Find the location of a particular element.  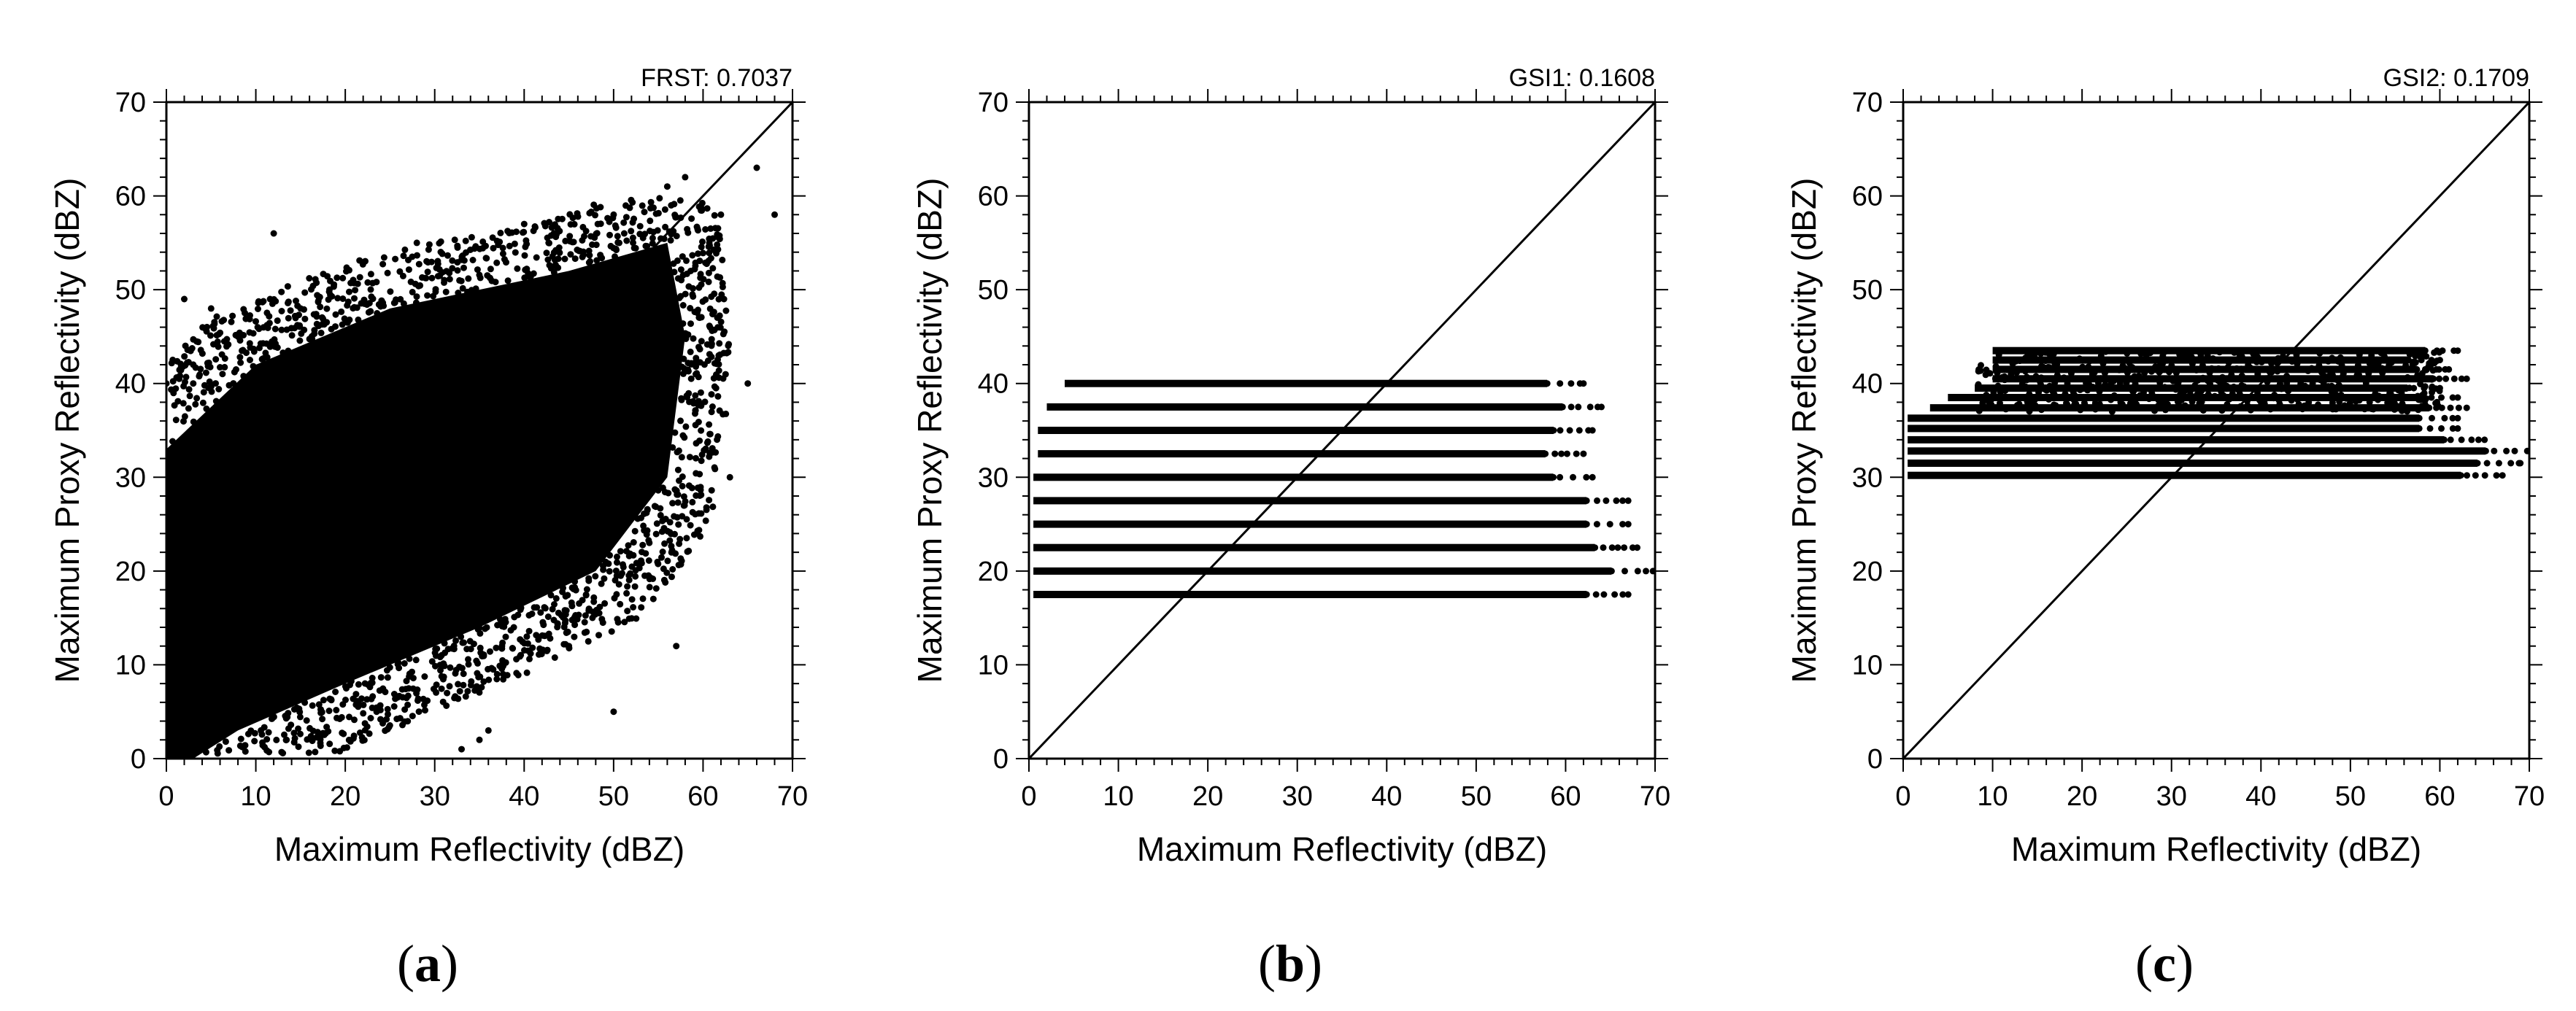

y-tick-label: 10 is located at coordinates (130, 665).